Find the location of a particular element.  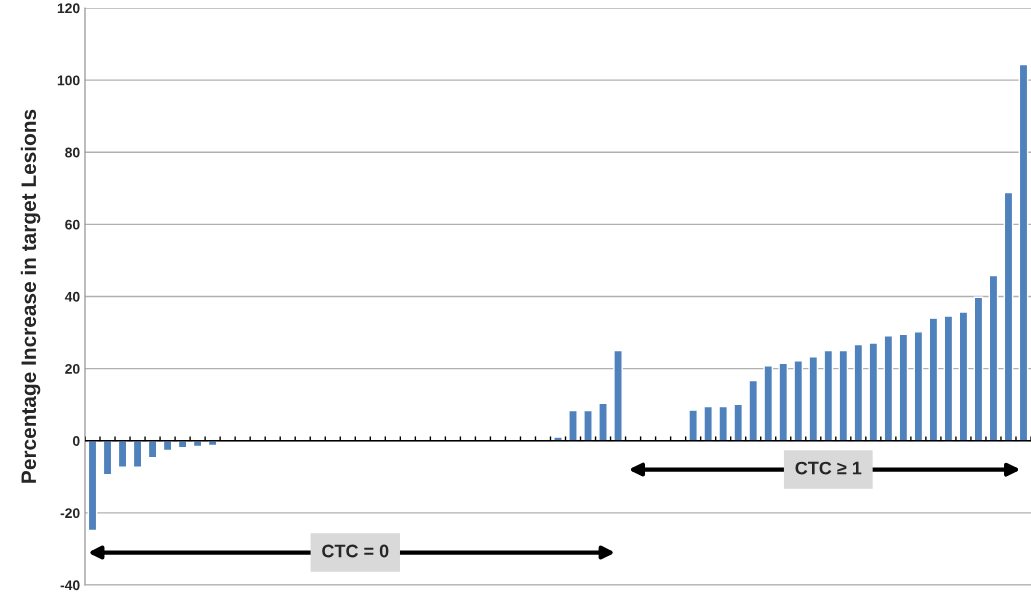

annotation: CTC = 0 is located at coordinates (355, 551).